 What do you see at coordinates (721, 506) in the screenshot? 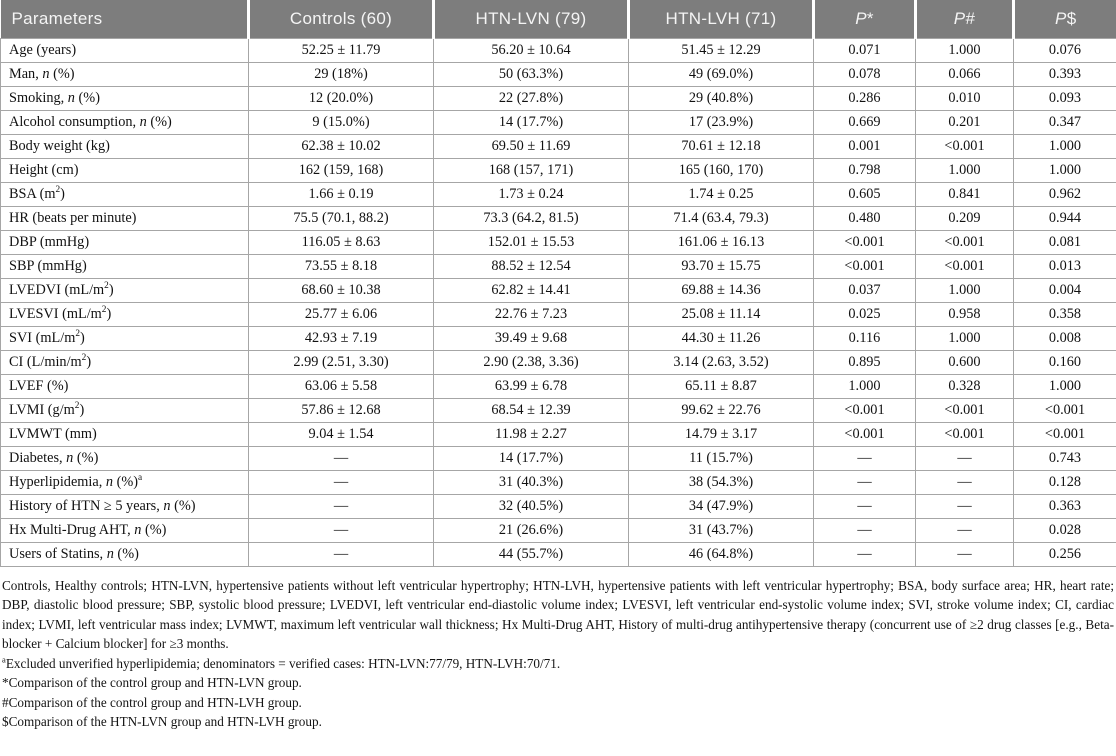
I see `cell-value: 34 (47.9%)` at bounding box center [721, 506].